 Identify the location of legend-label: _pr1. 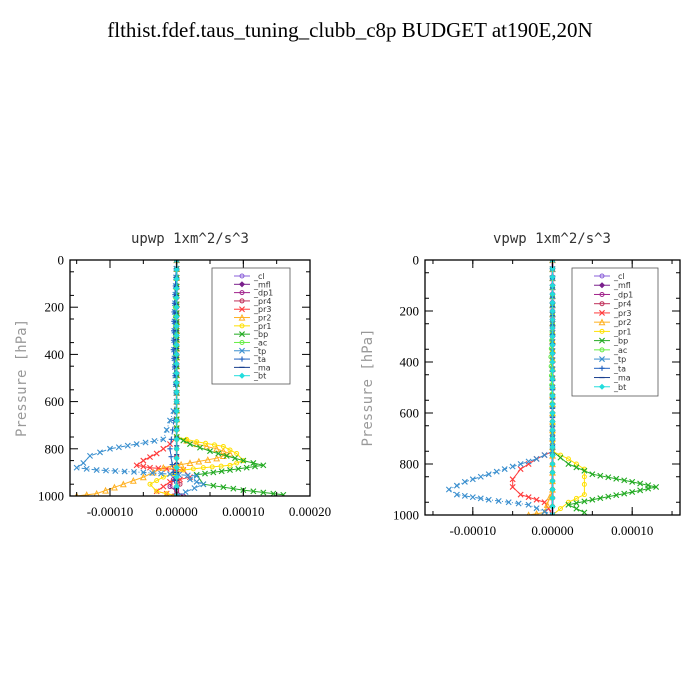
(622, 331).